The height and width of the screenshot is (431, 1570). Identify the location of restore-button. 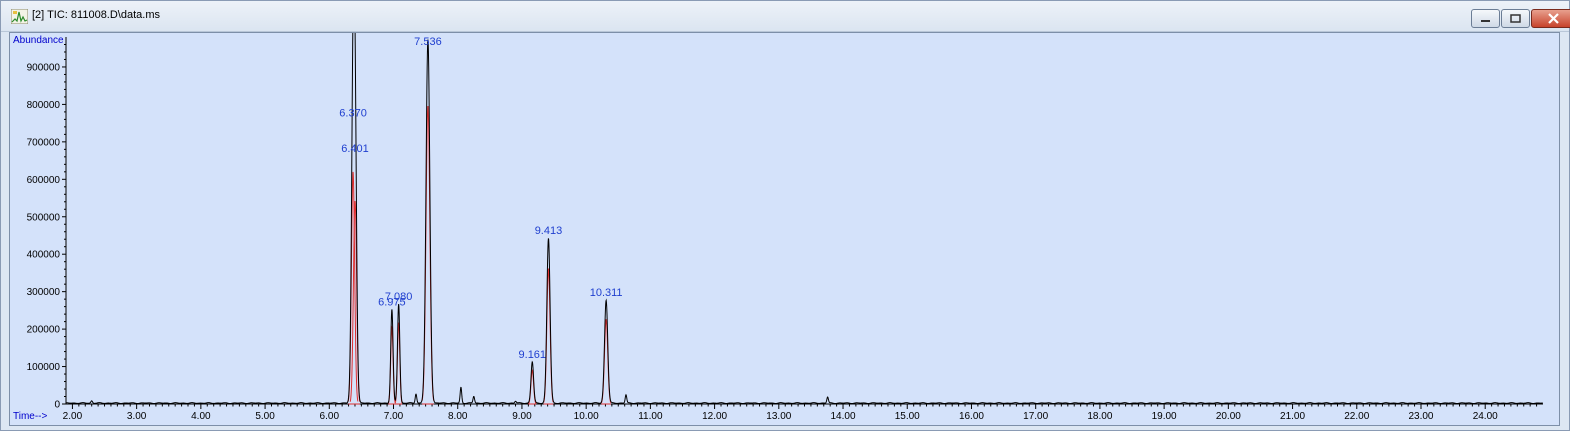
(1515, 18).